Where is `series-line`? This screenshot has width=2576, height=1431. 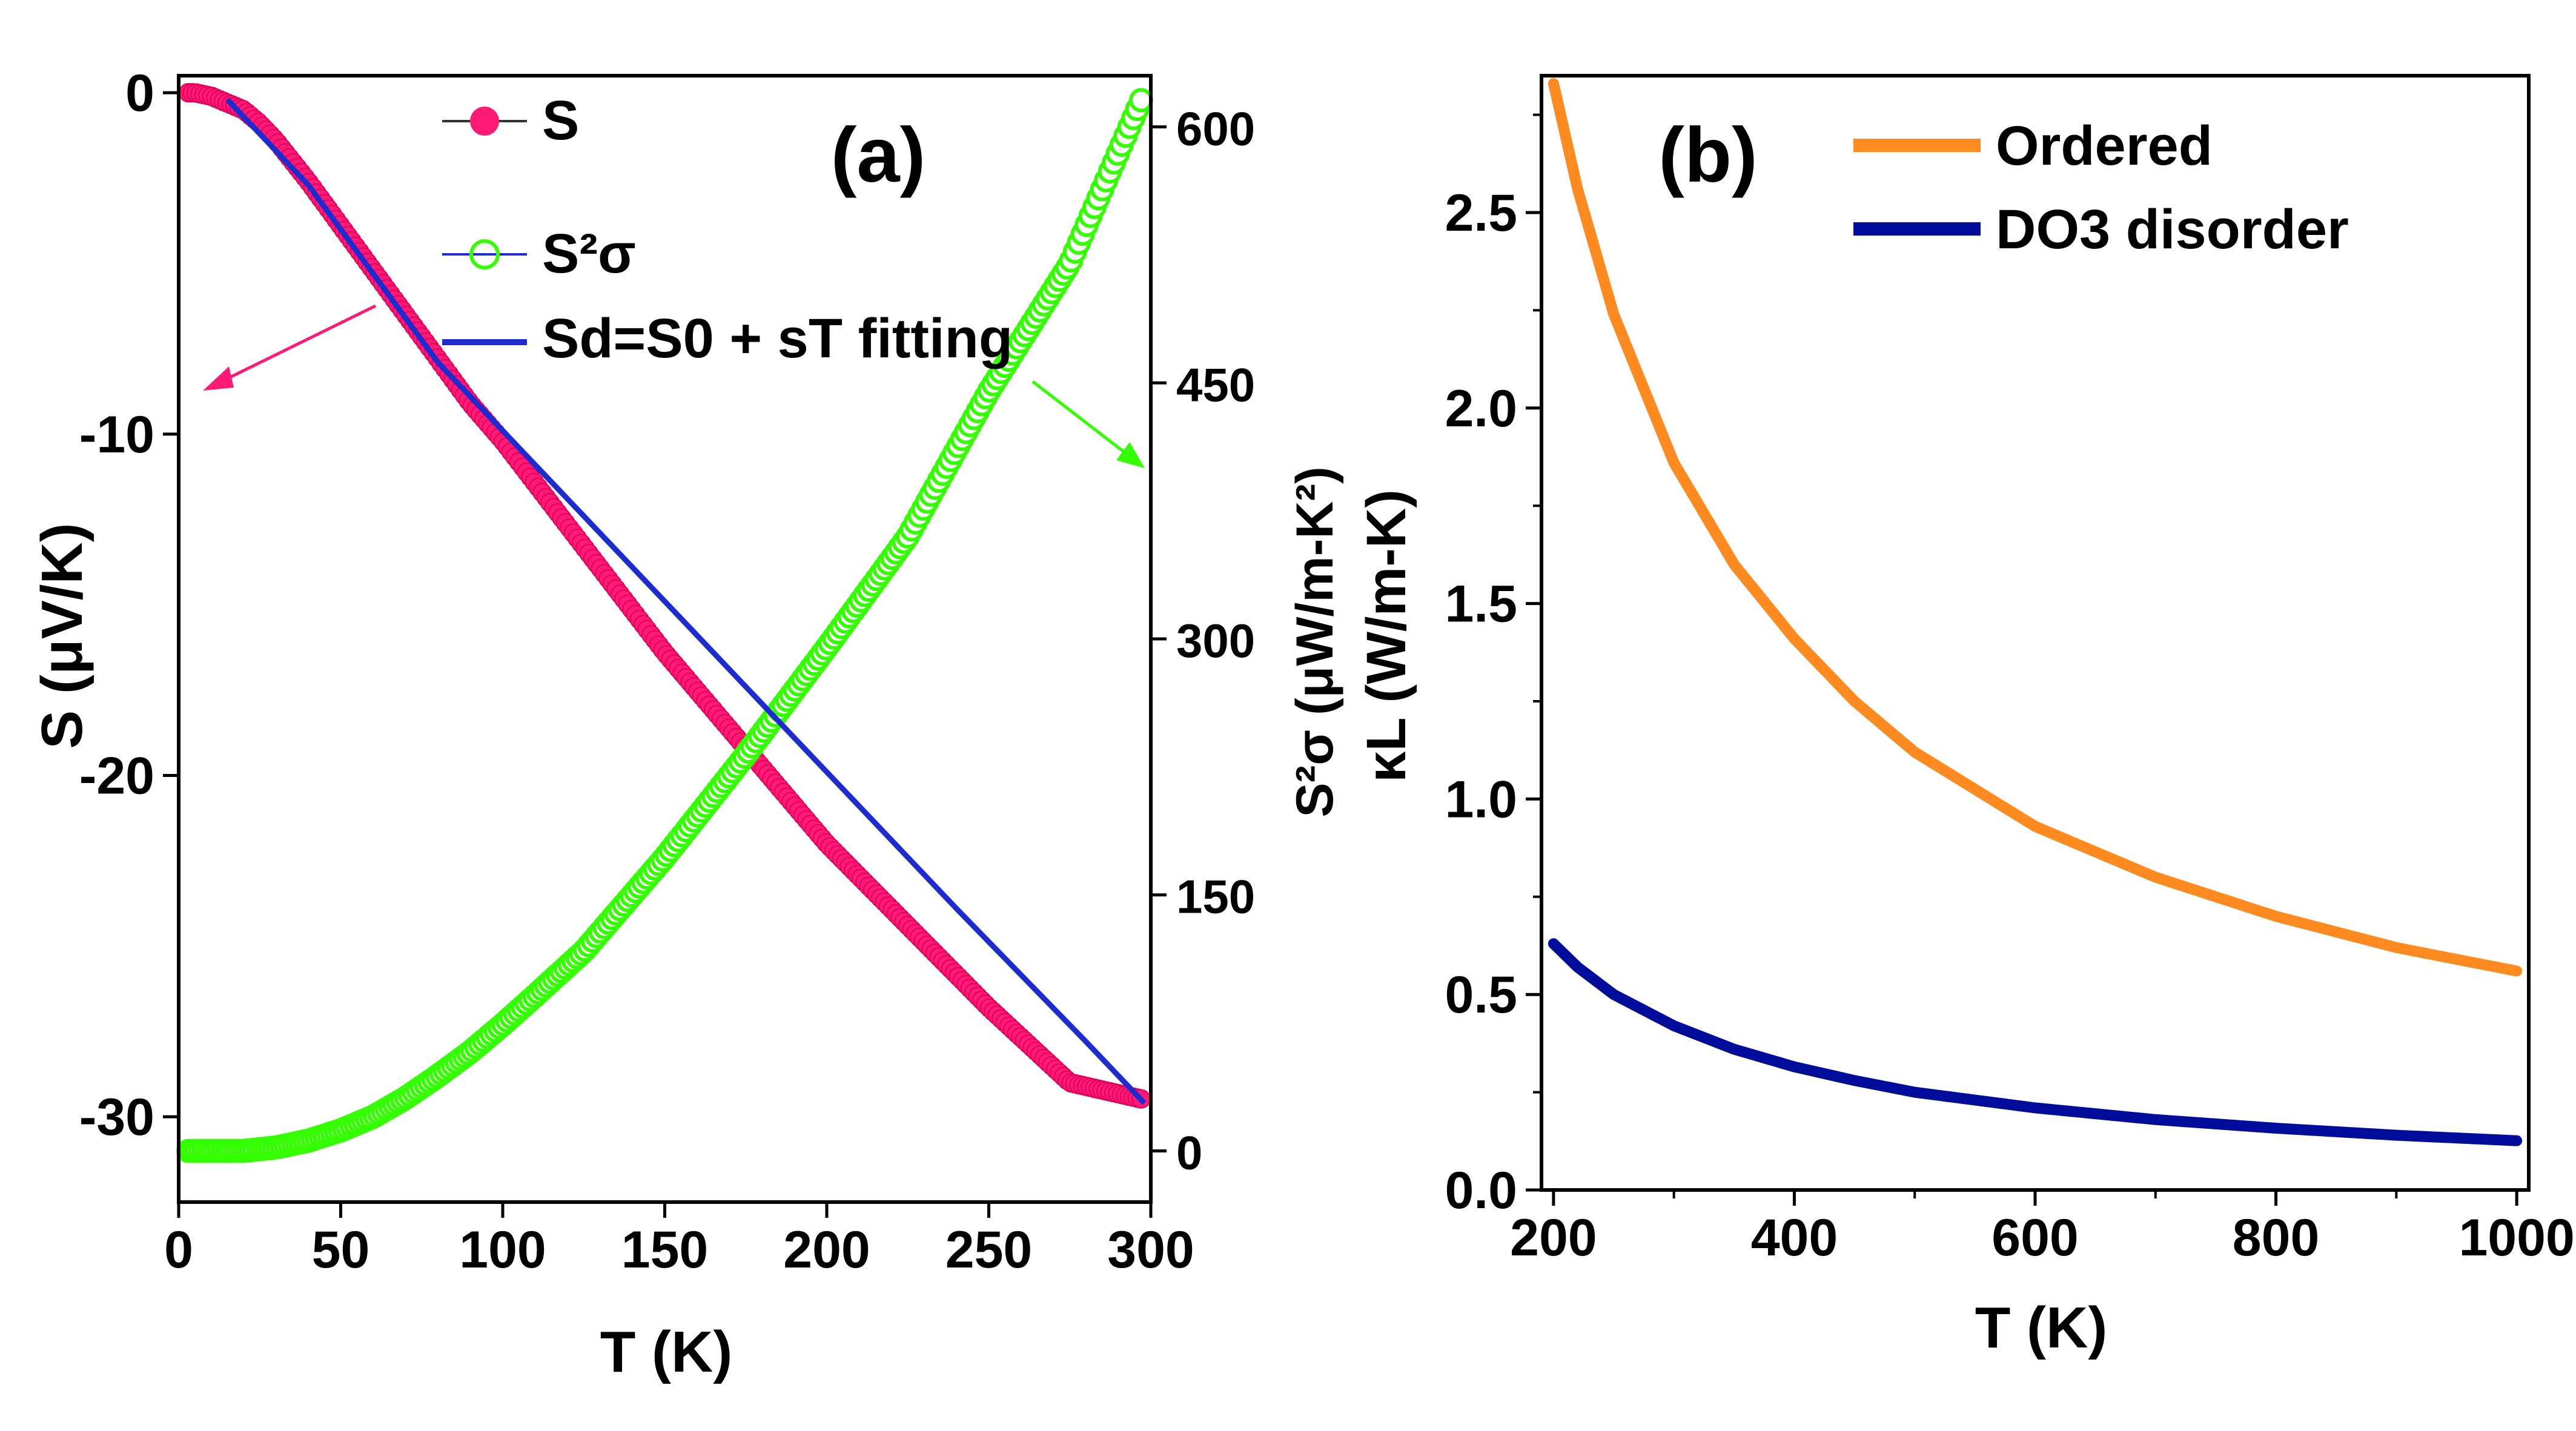
series-line is located at coordinates (2035, 1042).